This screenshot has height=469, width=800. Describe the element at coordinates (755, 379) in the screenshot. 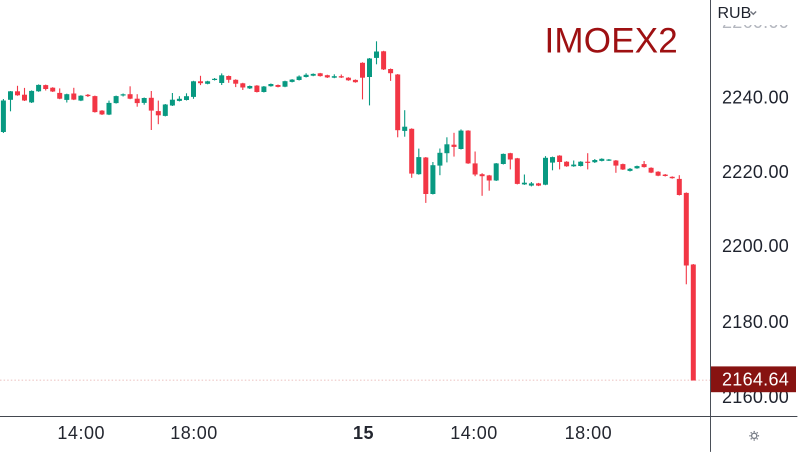

I see `svg-text: 2164.64` at that location.